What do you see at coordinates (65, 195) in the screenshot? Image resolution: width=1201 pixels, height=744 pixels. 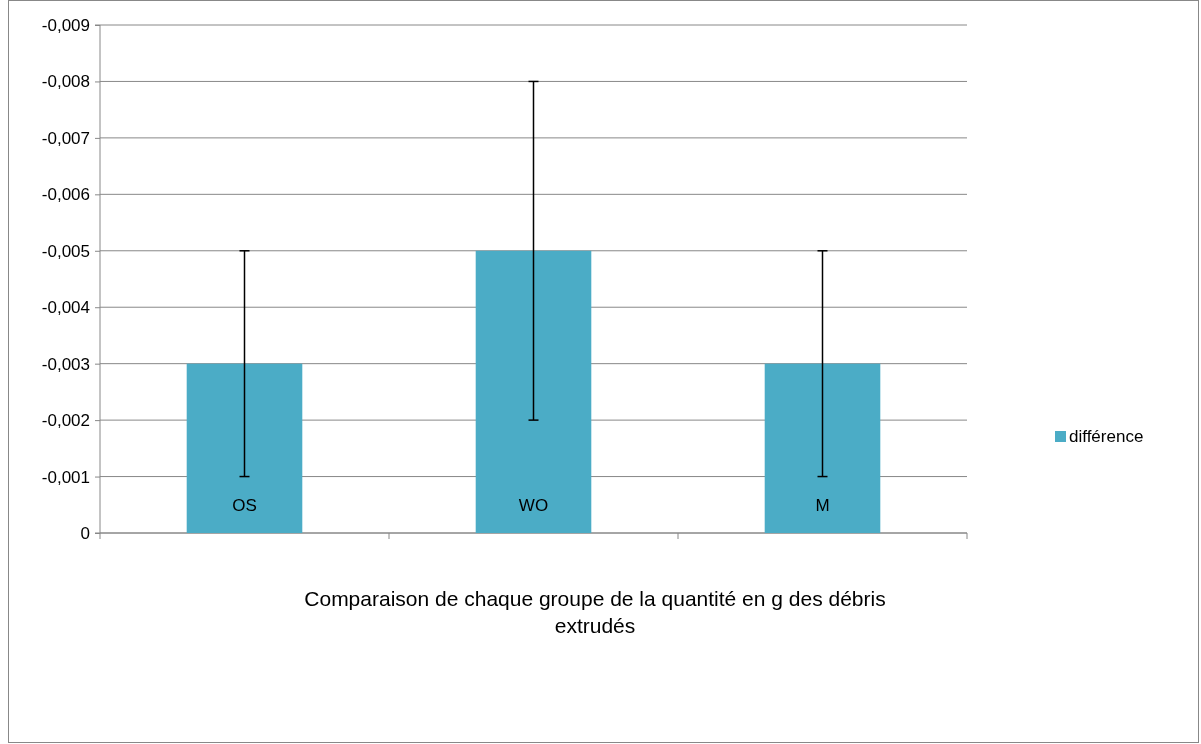 I see `y-tick-label: -0,006` at bounding box center [65, 195].